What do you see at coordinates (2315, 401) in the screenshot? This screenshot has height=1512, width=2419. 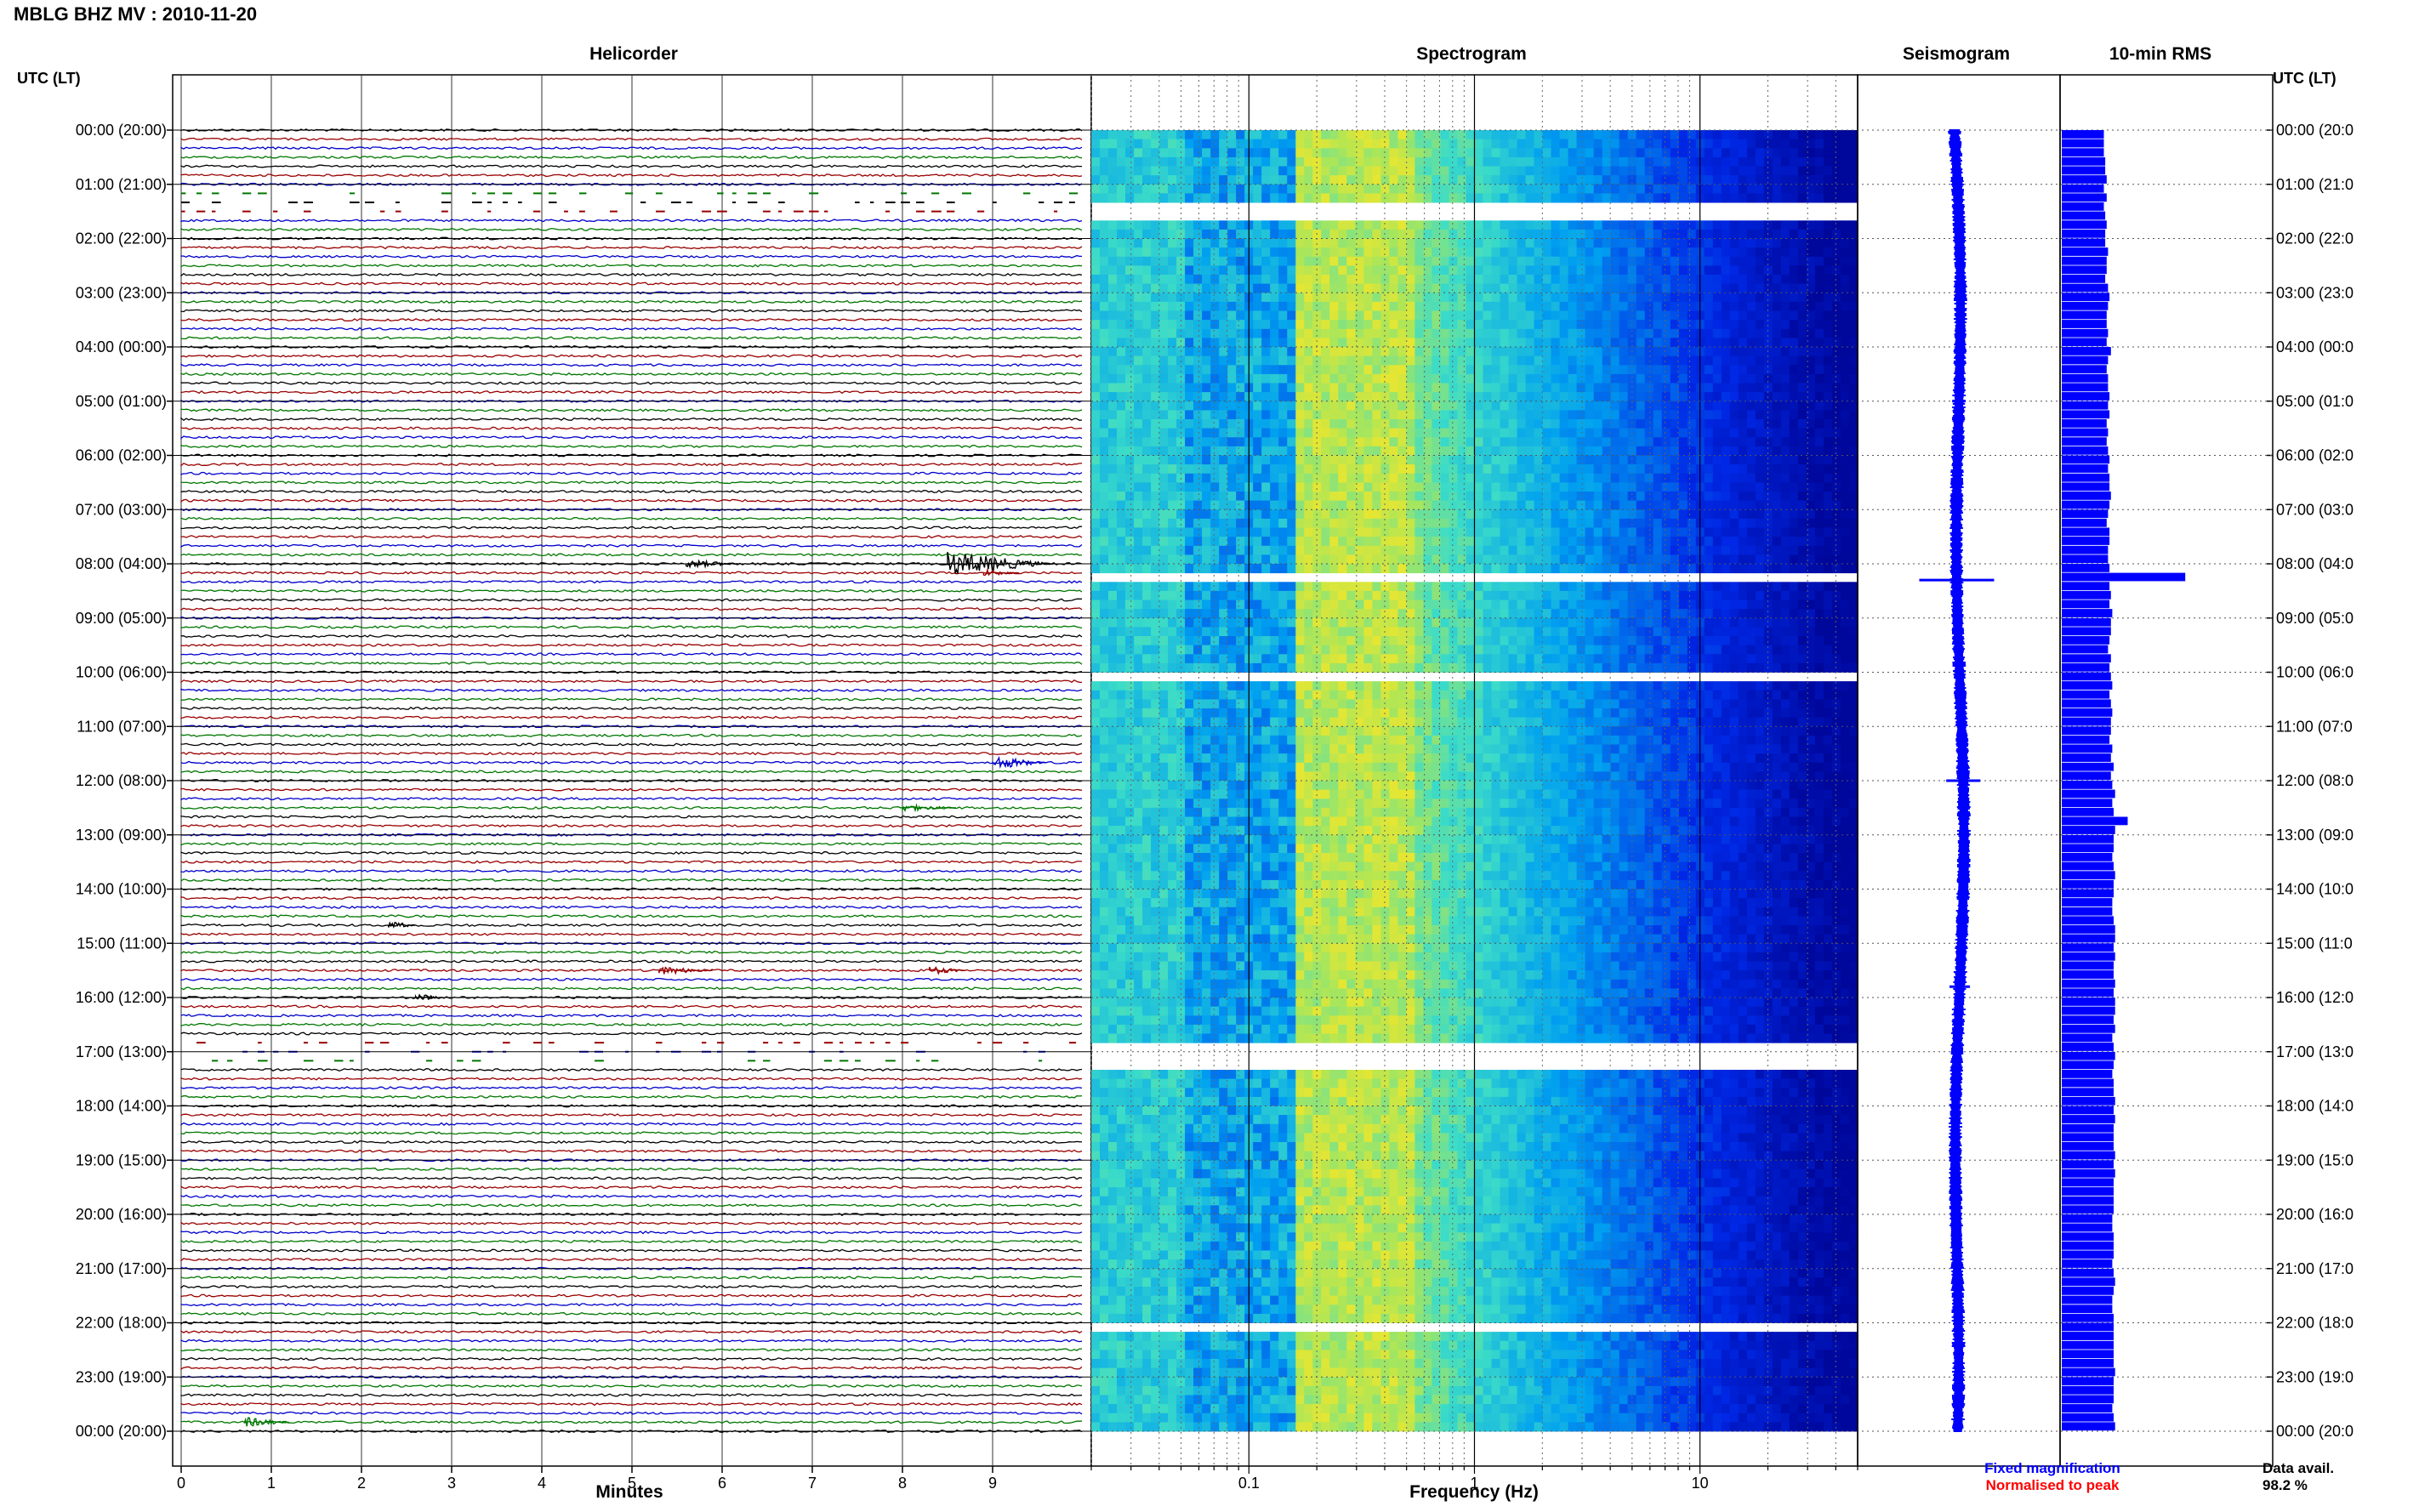 I see `time-label-right: 05:00 (01:0` at bounding box center [2315, 401].